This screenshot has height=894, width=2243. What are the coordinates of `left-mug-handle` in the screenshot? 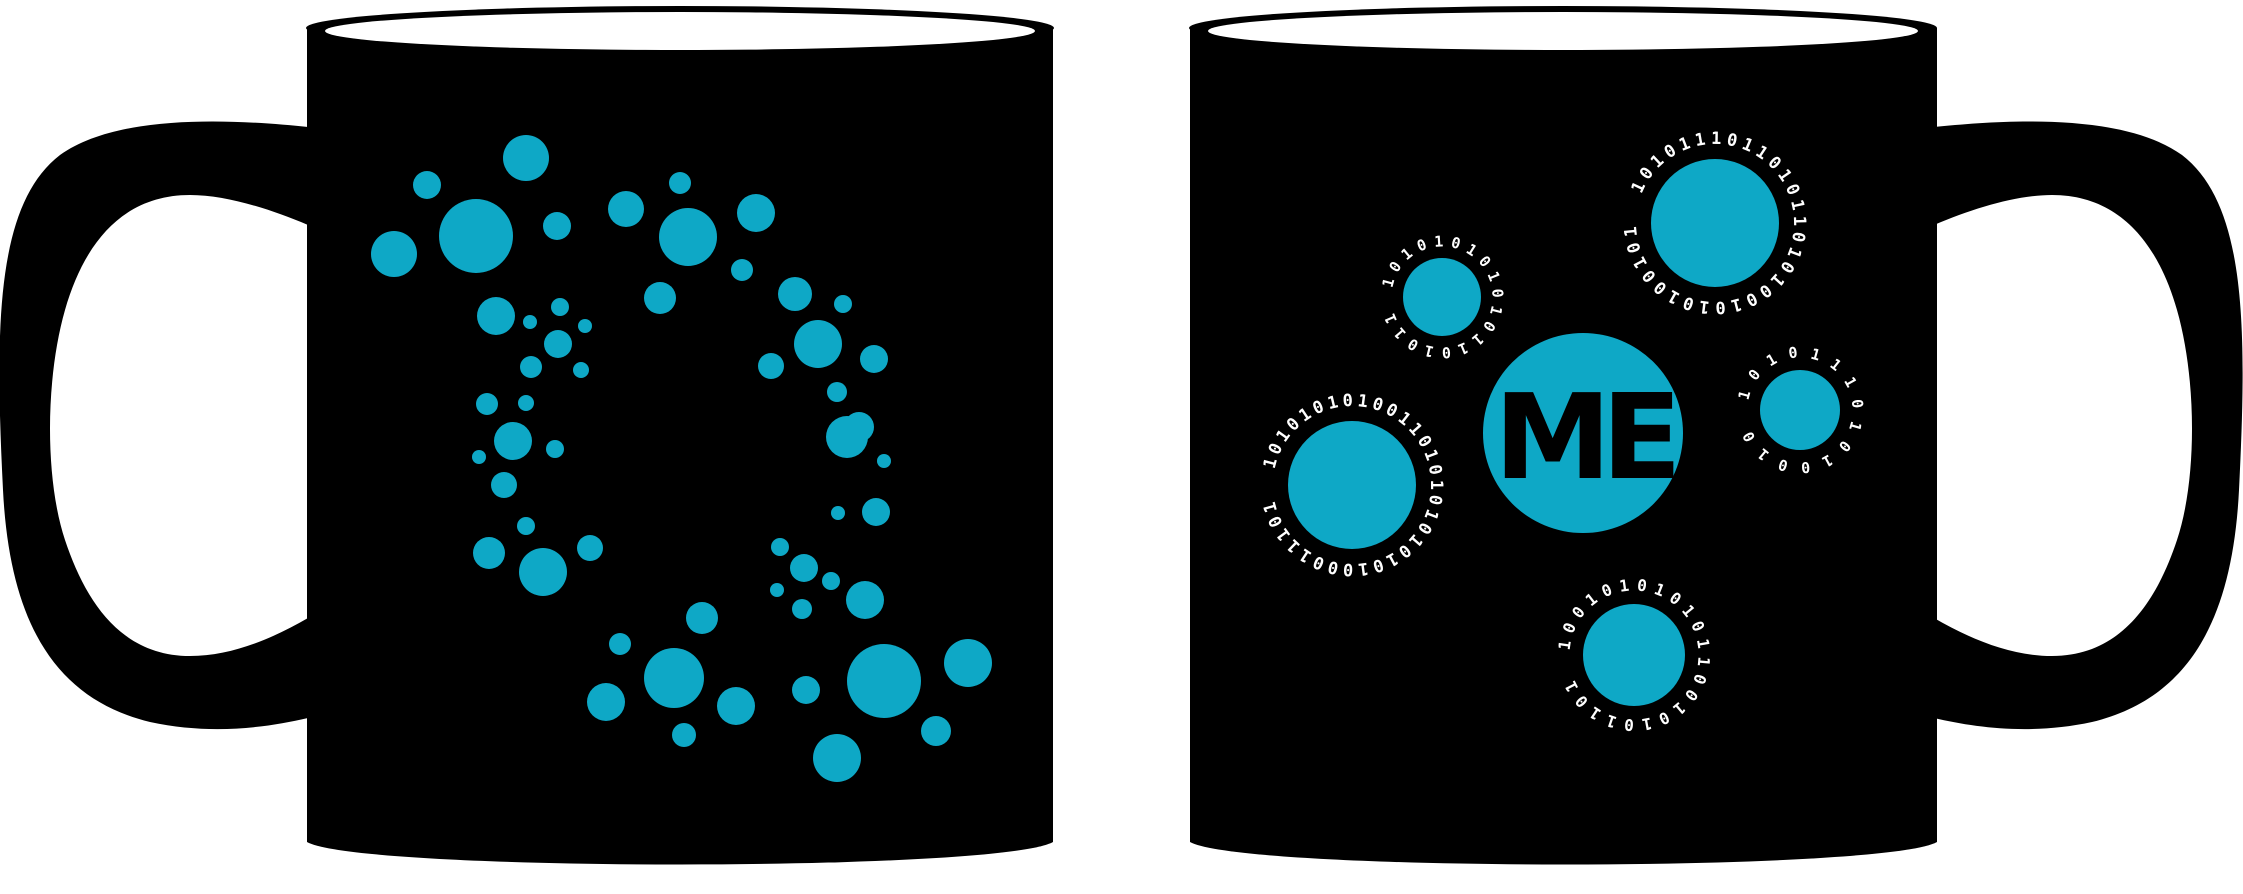 It's located at (154, 425).